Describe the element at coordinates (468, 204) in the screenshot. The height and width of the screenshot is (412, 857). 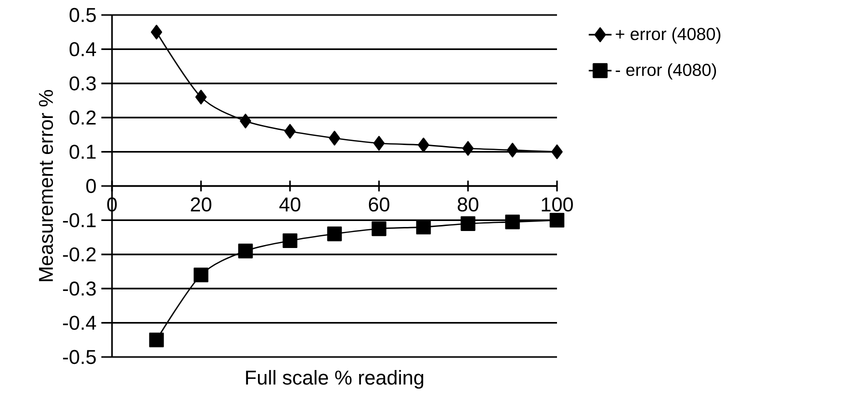
I see `x-tick-label: 80` at that location.